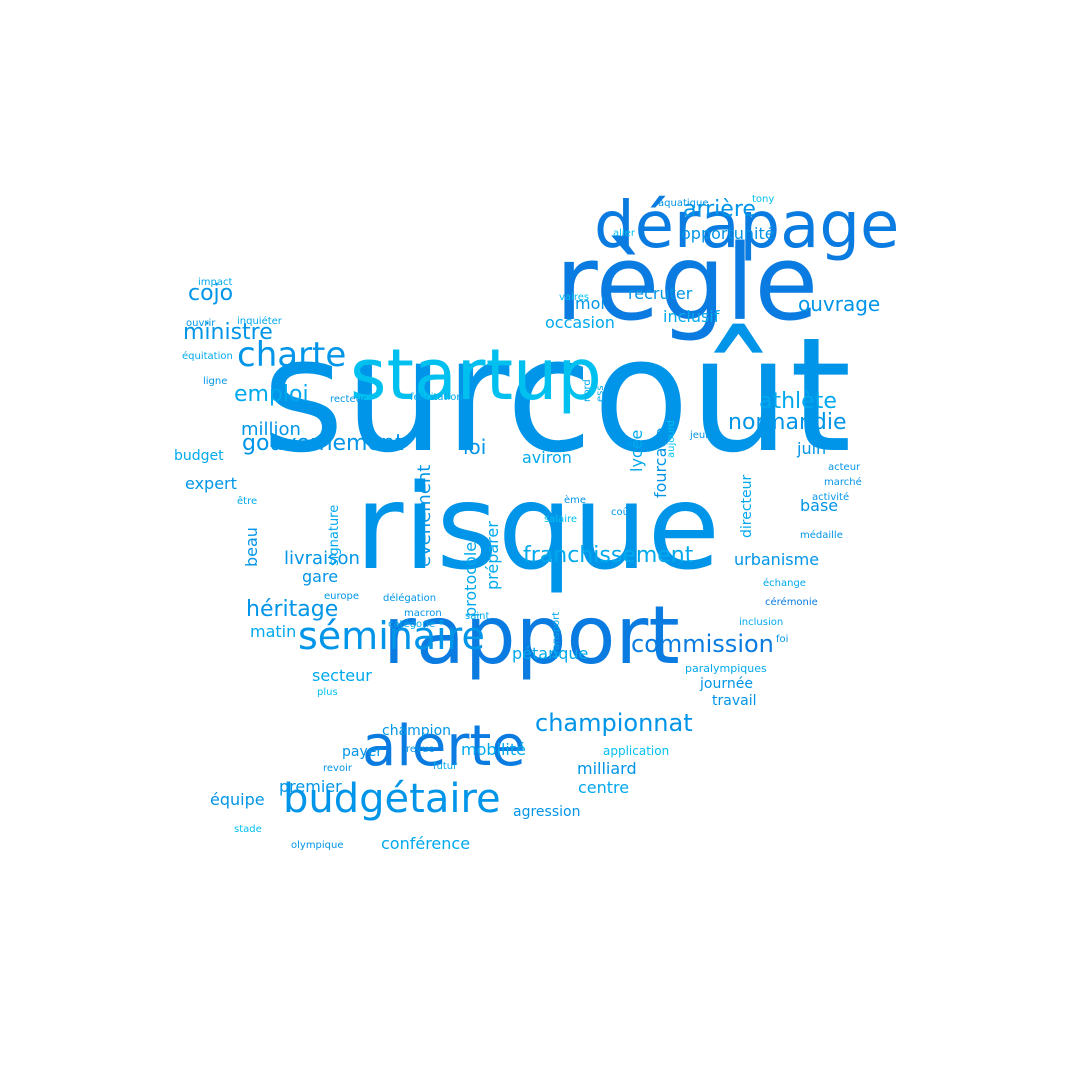 This screenshot has height=1080, width=1080. Describe the element at coordinates (728, 233) in the screenshot. I see `word-opportunite: opportunité` at that location.